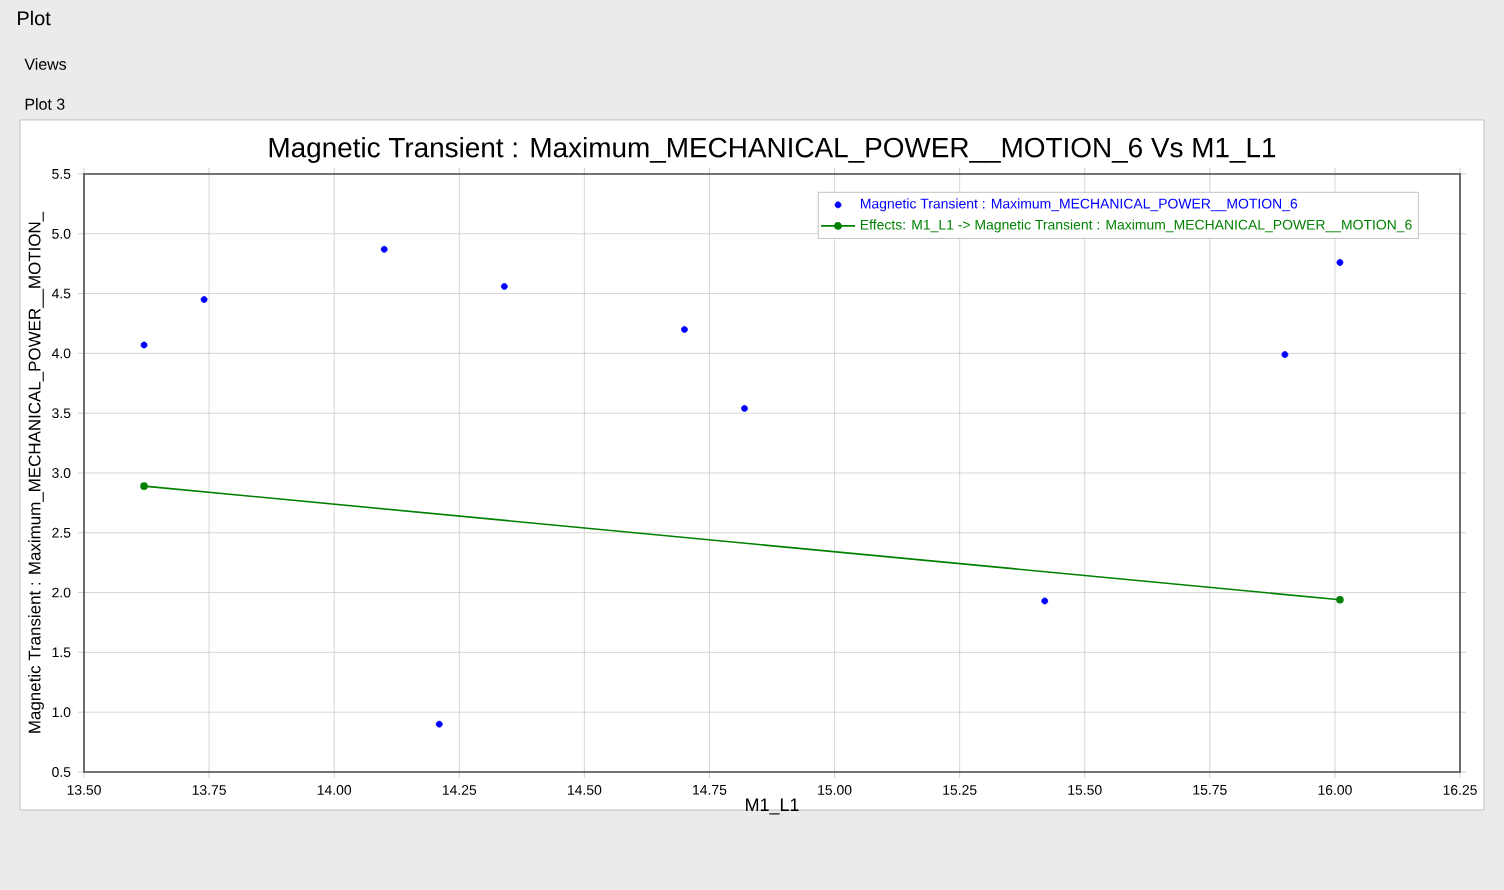 This screenshot has width=1504, height=890. Describe the element at coordinates (772, 806) in the screenshot. I see `x-axis-title: M1_L1` at that location.